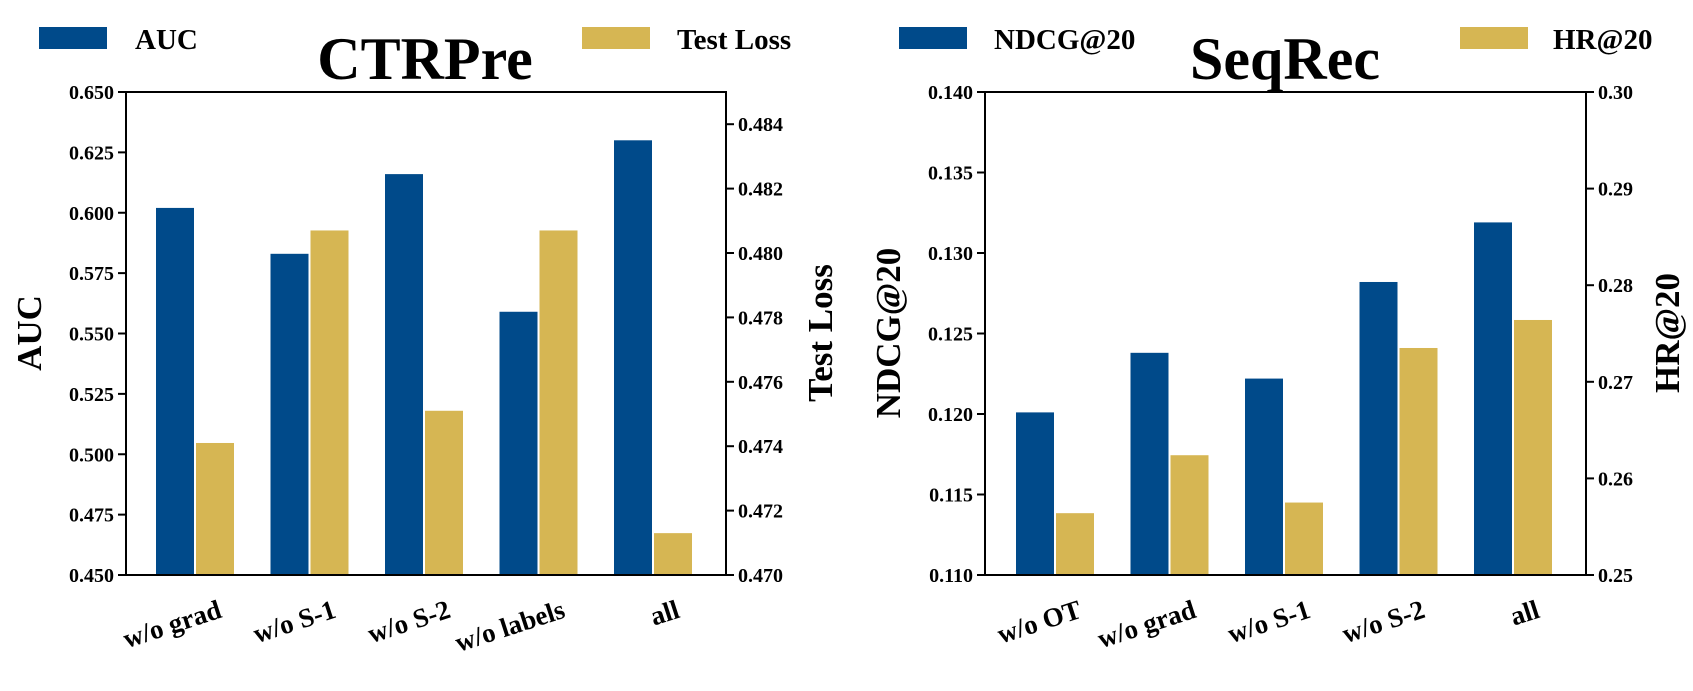 The width and height of the screenshot is (1693, 691). Describe the element at coordinates (1615, 286) in the screenshot. I see `right-tick-label: 0.28` at that location.